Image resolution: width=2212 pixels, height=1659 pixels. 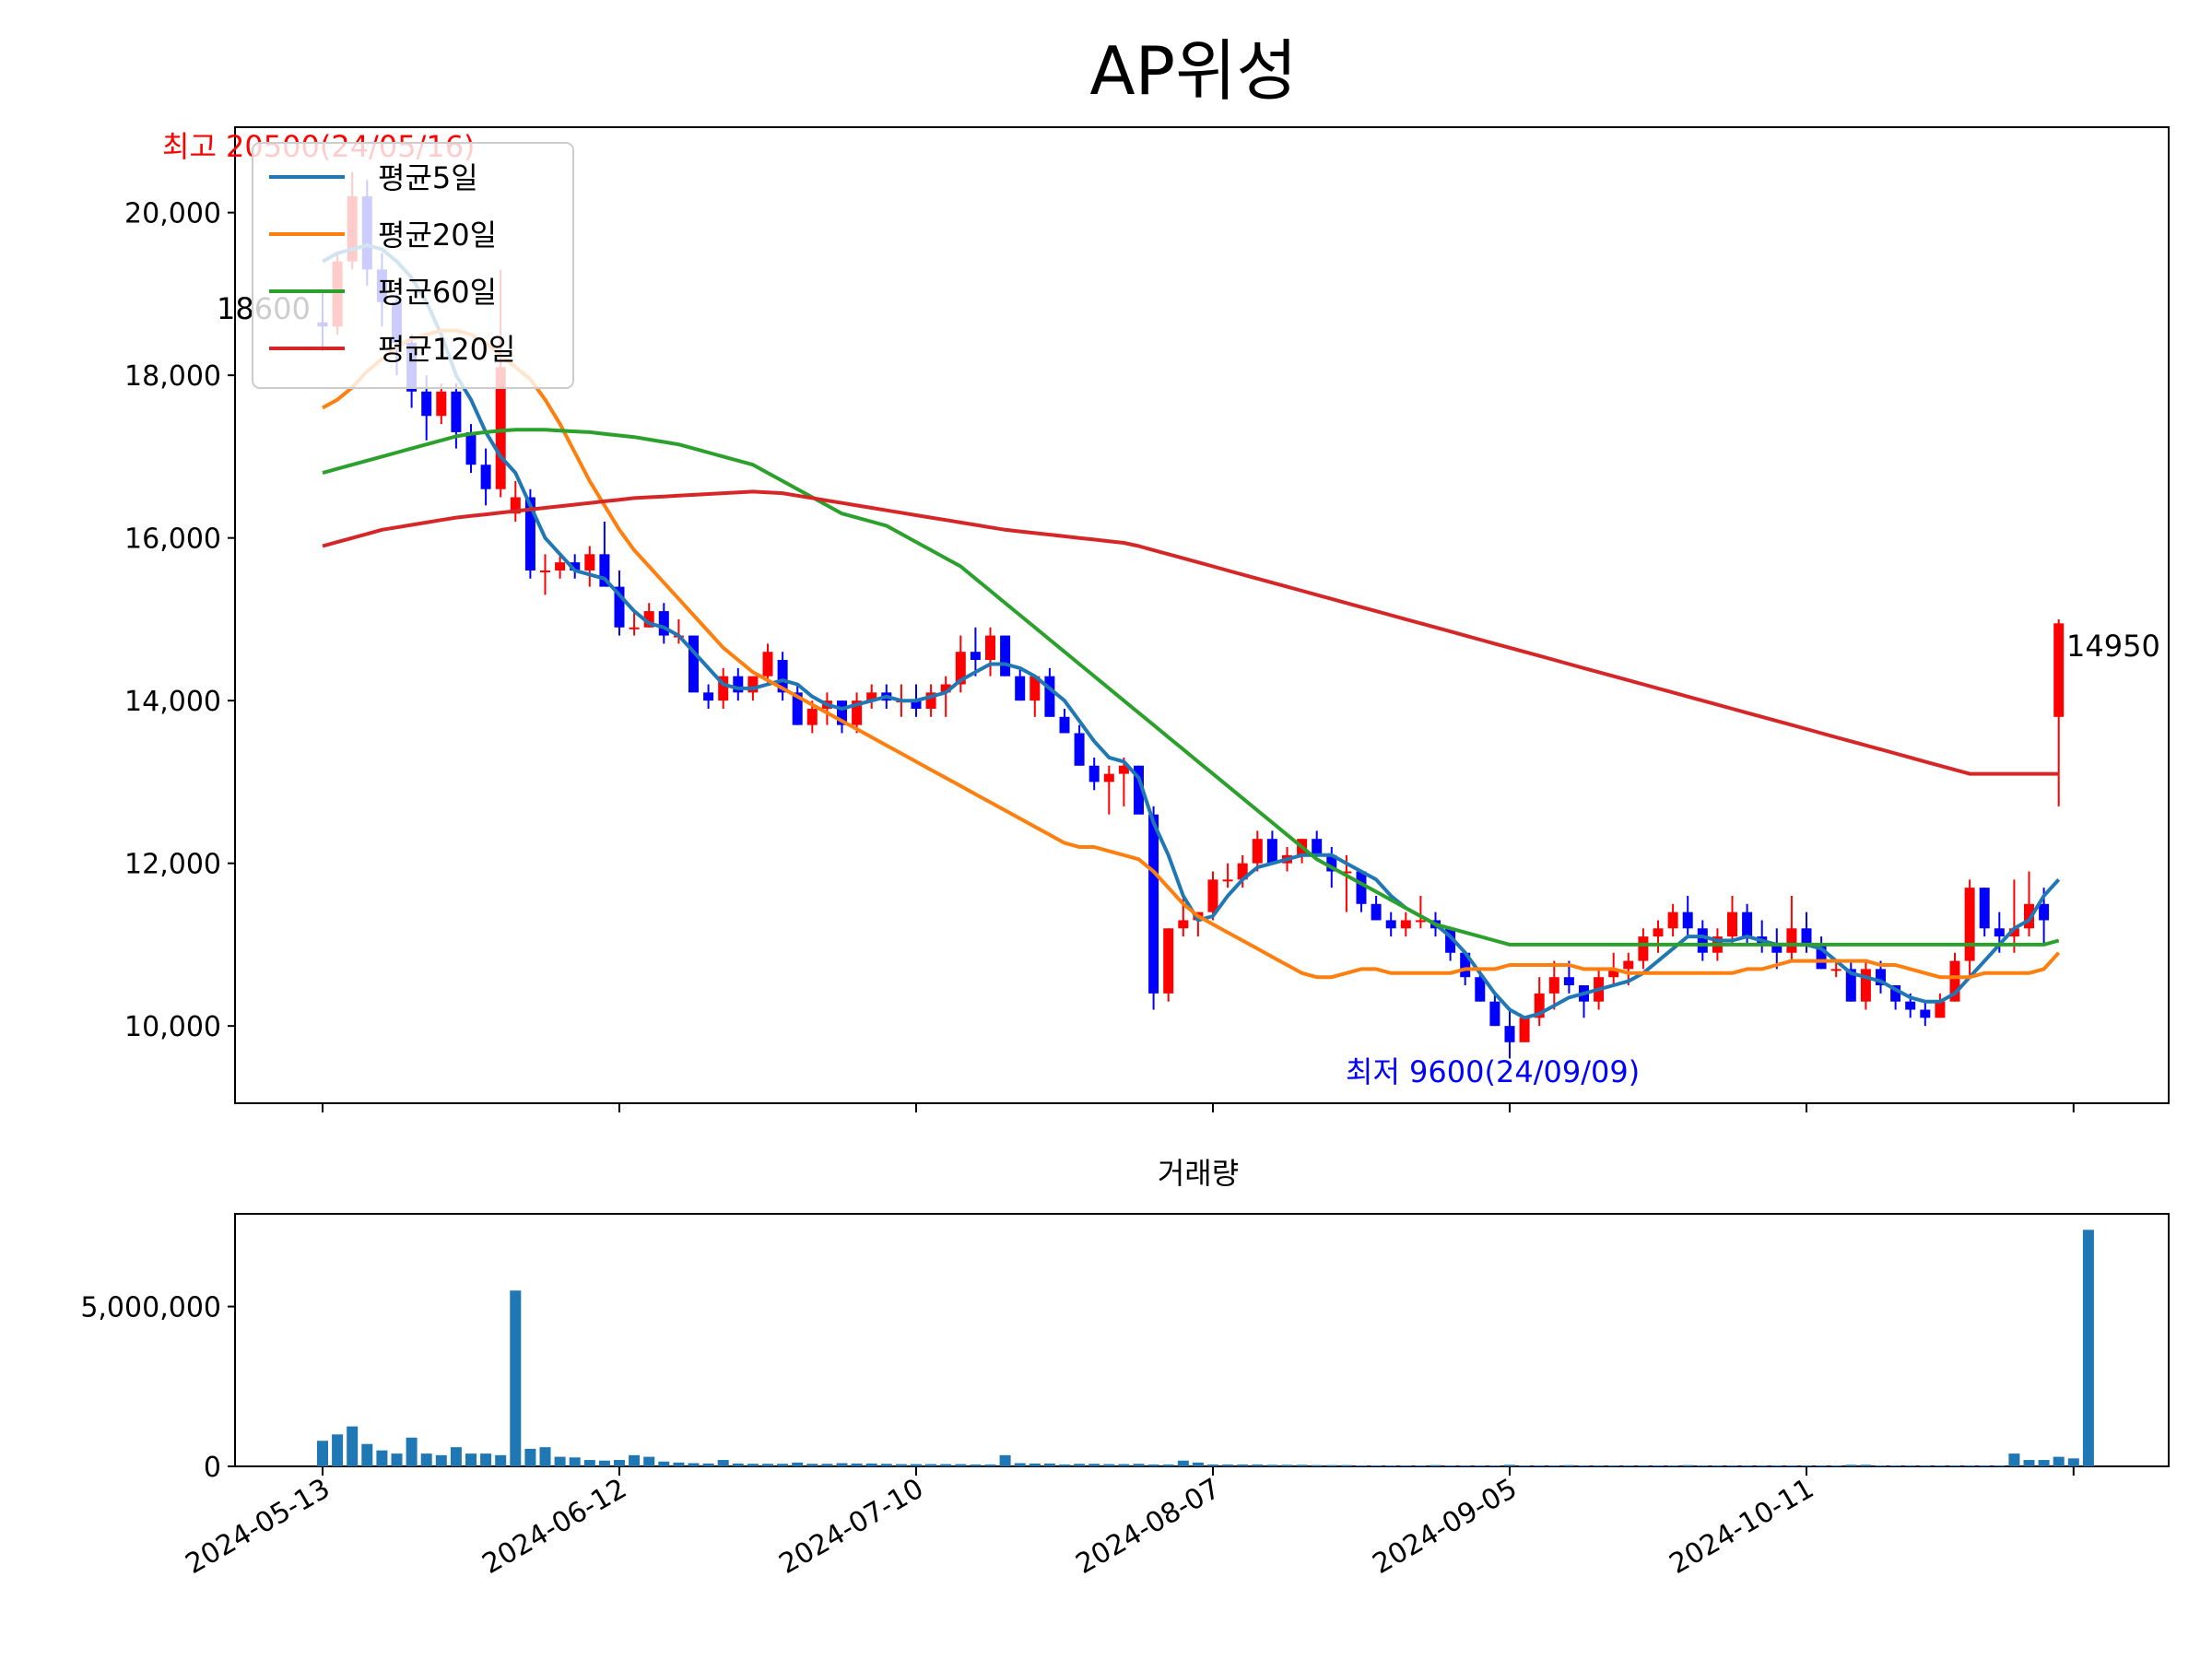 I want to click on low-annotation: 최저 9600(24/09/09), so click(x=1493, y=1071).